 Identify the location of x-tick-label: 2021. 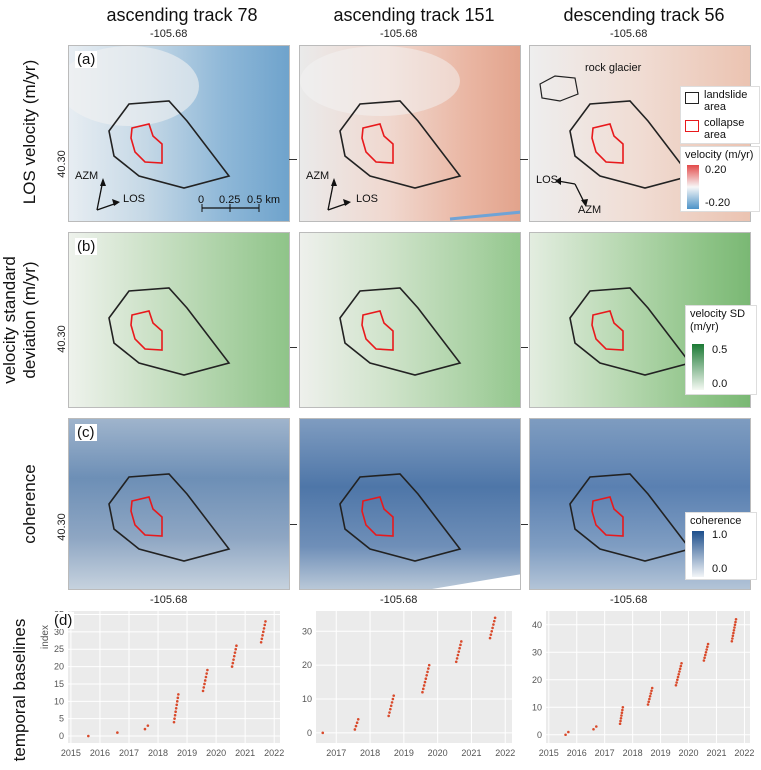
(716, 753).